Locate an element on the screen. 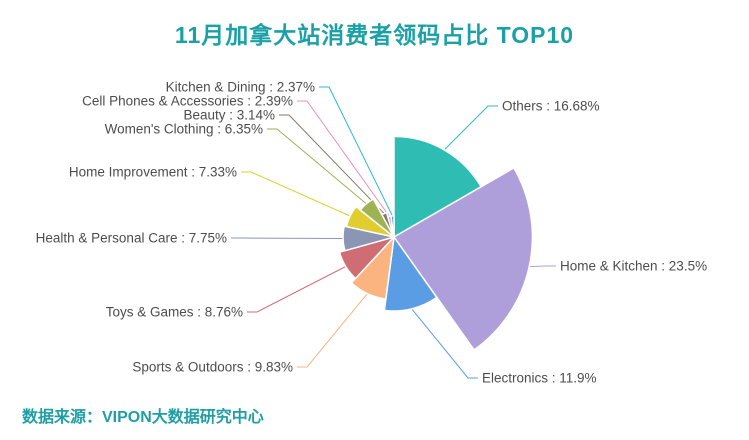 This screenshot has width=749, height=440. slice-label-electronics: Electronics : 11.9% is located at coordinates (539, 378).